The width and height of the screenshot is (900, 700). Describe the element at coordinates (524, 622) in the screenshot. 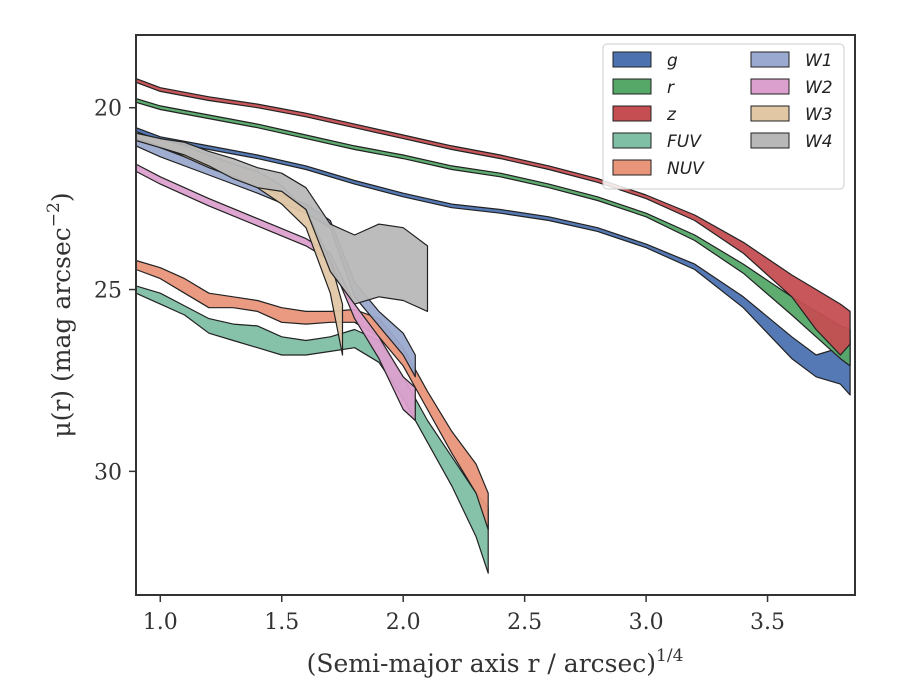

I see `x-tick-label: 2.5` at that location.